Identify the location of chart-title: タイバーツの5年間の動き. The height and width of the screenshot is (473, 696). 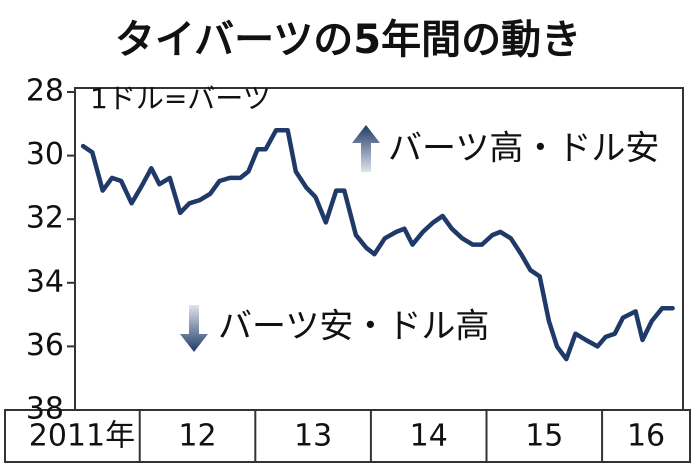
(348, 40).